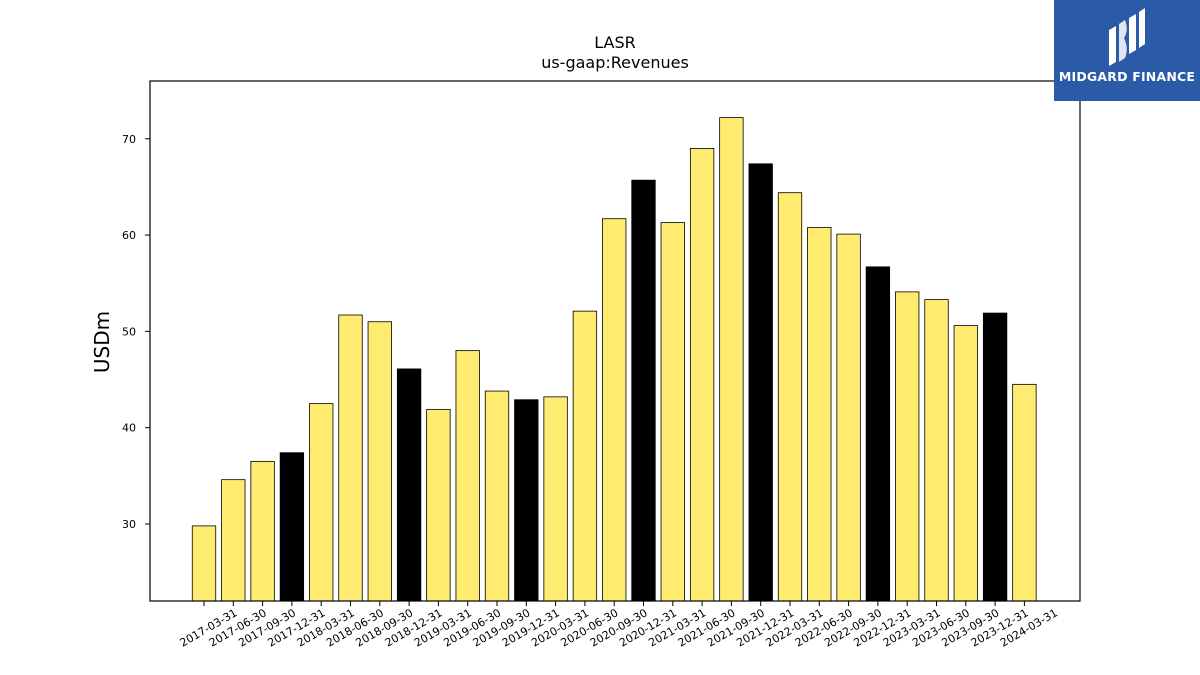  I want to click on y-tick-label: 60, so click(129, 235).